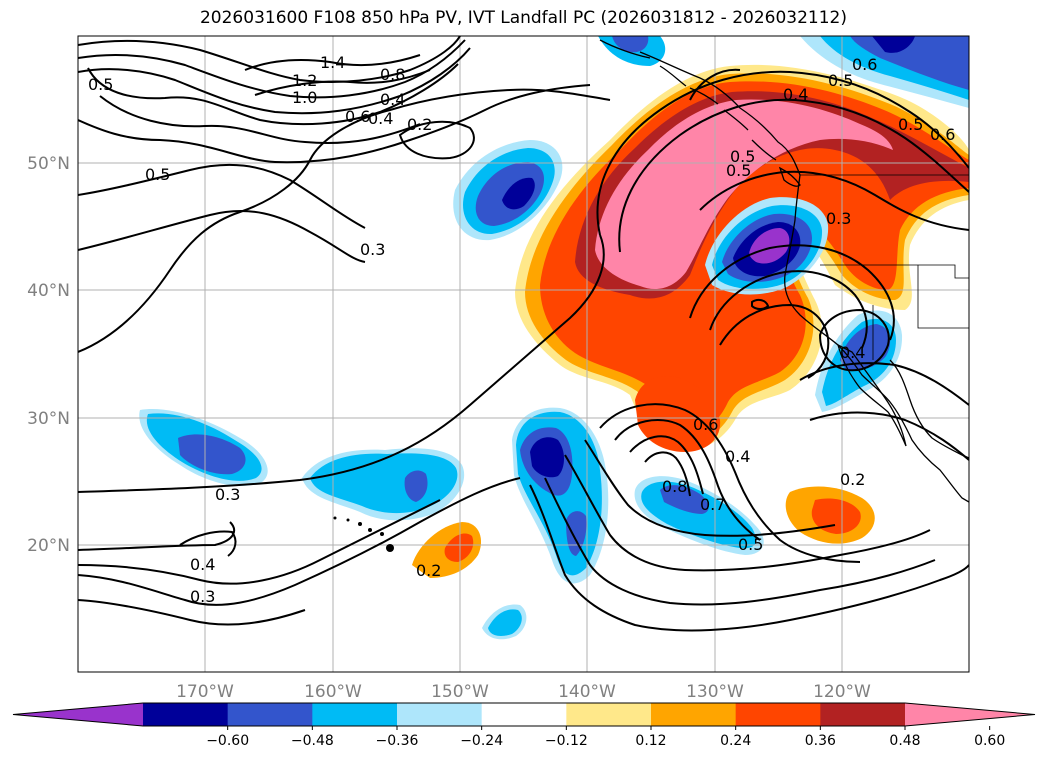  I want to click on neg-south-blue, so click(684, 499).